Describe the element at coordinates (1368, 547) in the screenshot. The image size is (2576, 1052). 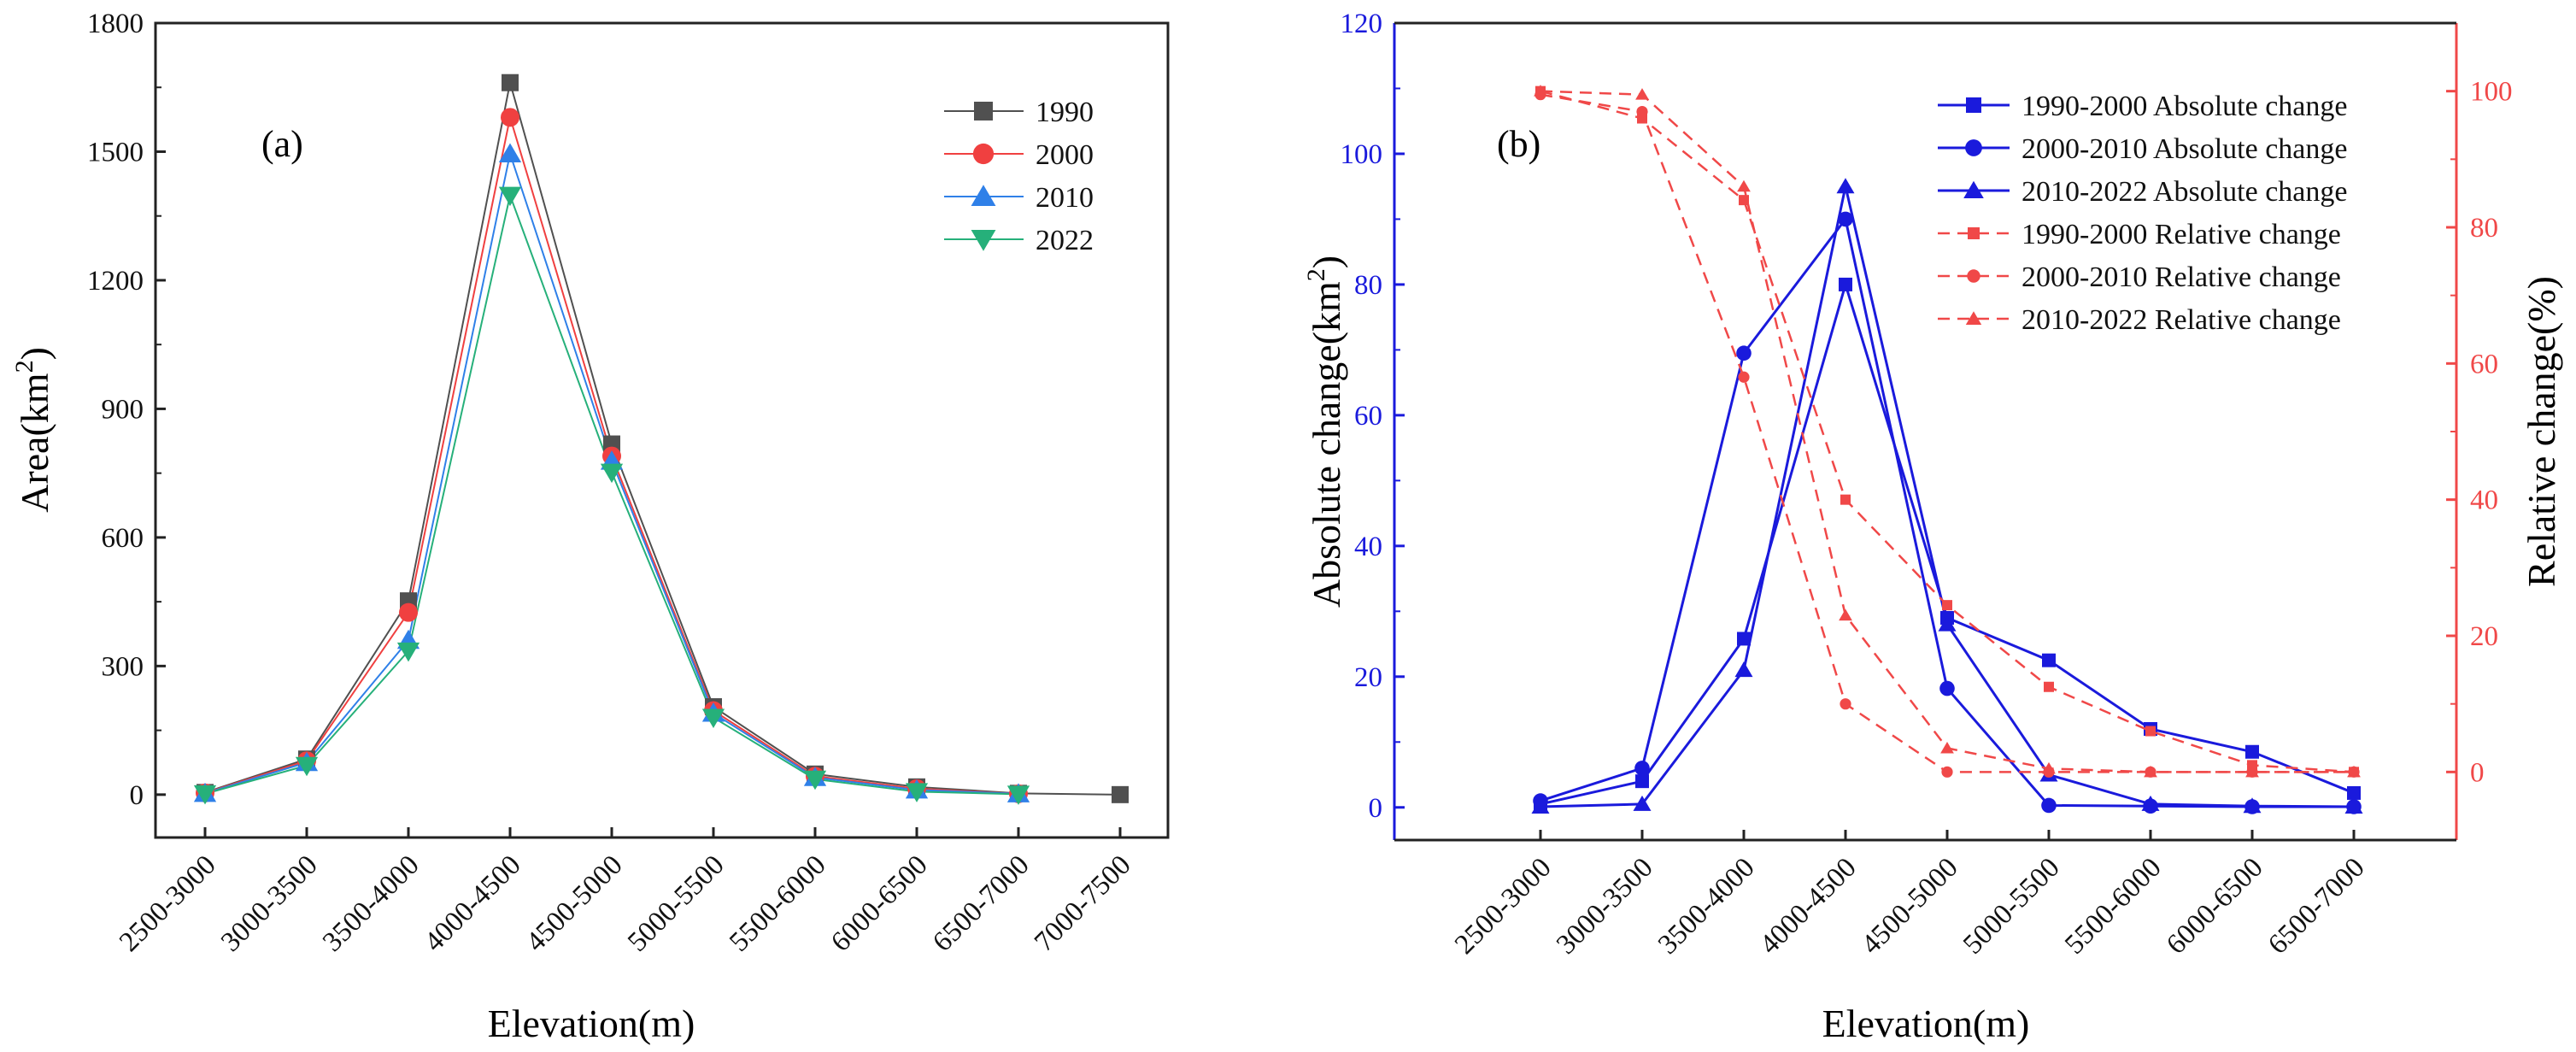
I see `left-y-tick-label: 40` at that location.